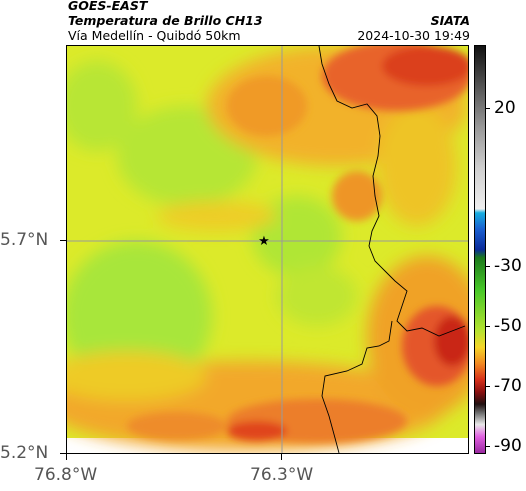  What do you see at coordinates (505, 108) in the screenshot?
I see `colorbar-label: 20` at bounding box center [505, 108].